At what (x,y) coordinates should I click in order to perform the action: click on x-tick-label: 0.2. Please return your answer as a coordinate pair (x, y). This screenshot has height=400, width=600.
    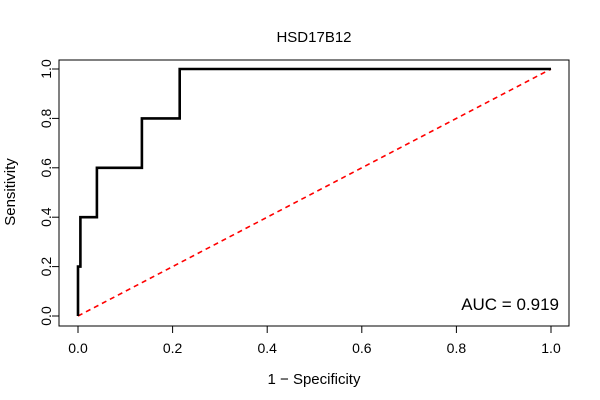
    Looking at the image, I should click on (173, 348).